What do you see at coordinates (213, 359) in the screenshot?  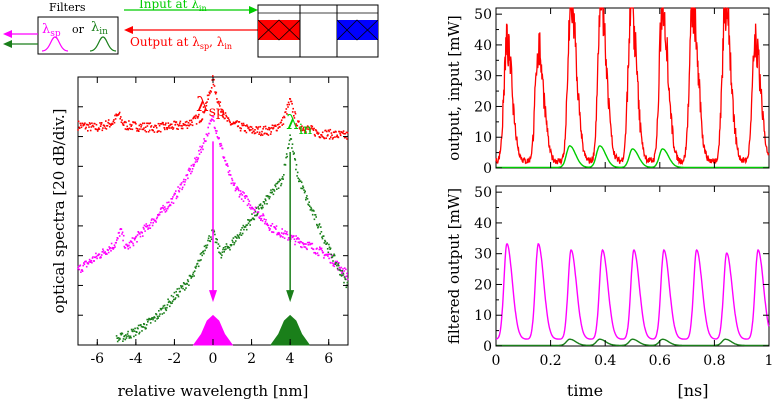 I see `spectrum-x-tick-label: 0` at bounding box center [213, 359].